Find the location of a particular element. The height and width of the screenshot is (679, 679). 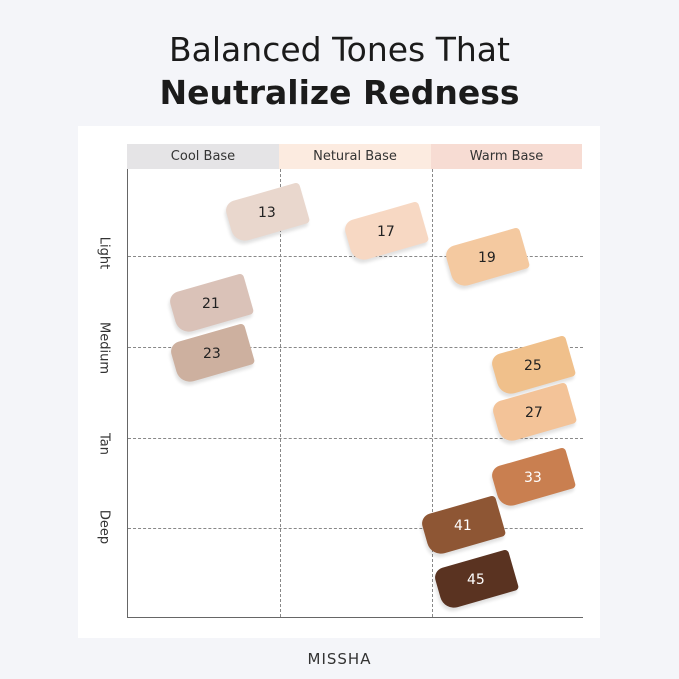

shade-label: 33 is located at coordinates (533, 478).